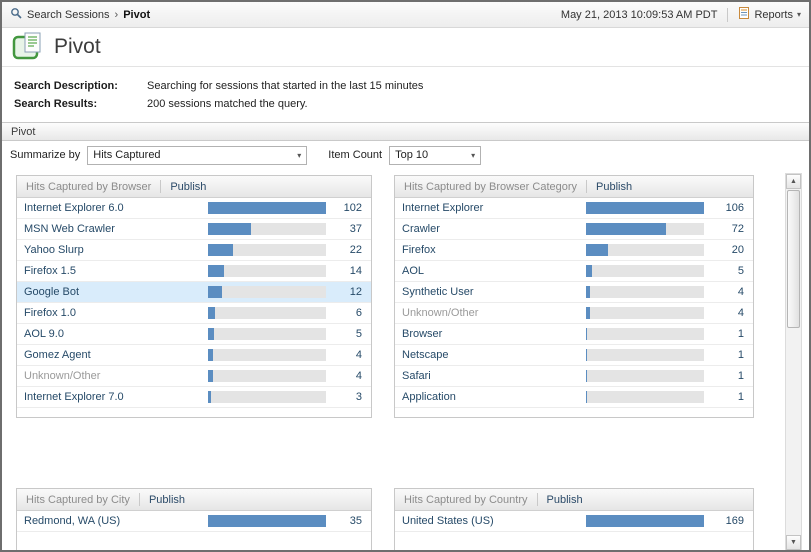 Image resolution: width=811 pixels, height=552 pixels. I want to click on pivot-row: Application 1, so click(574, 397).